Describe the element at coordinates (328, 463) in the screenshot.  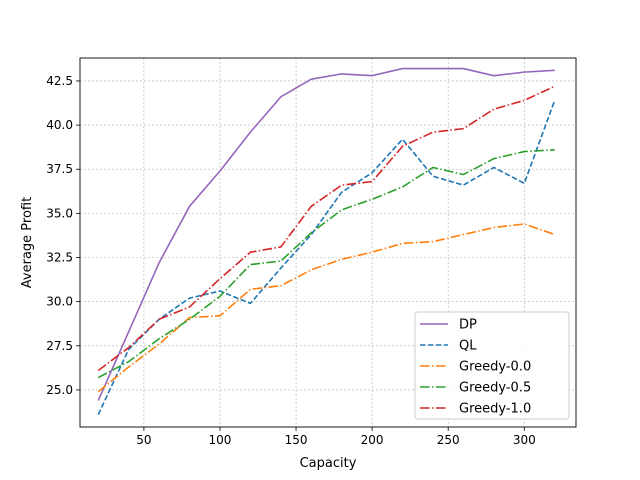
I see `x-axis-label: Capacity` at that location.